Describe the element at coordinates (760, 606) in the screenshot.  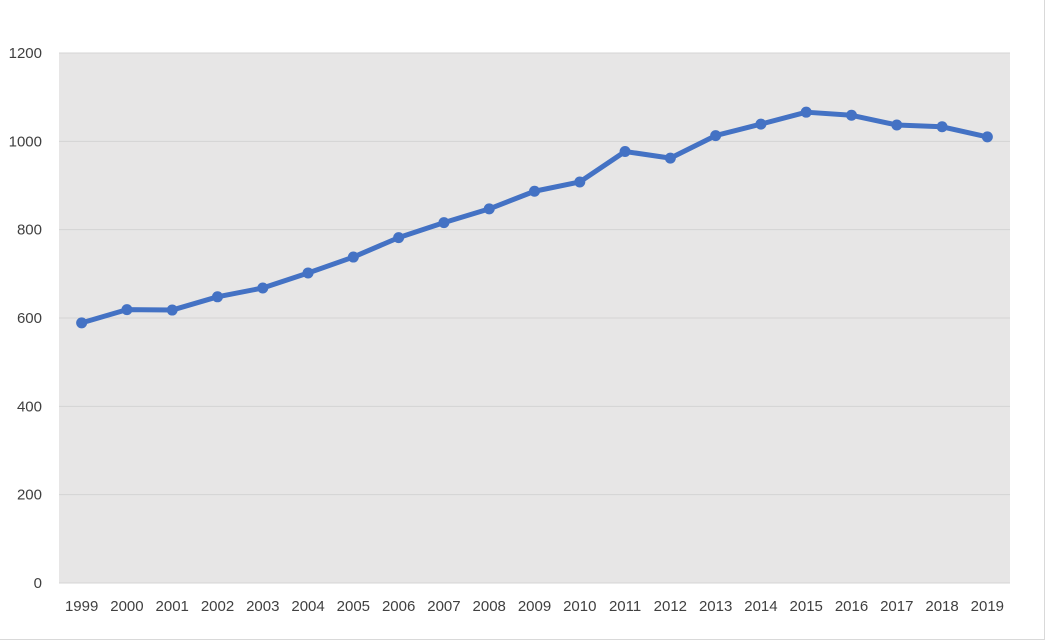
I see `x-tick-label: 2014` at that location.